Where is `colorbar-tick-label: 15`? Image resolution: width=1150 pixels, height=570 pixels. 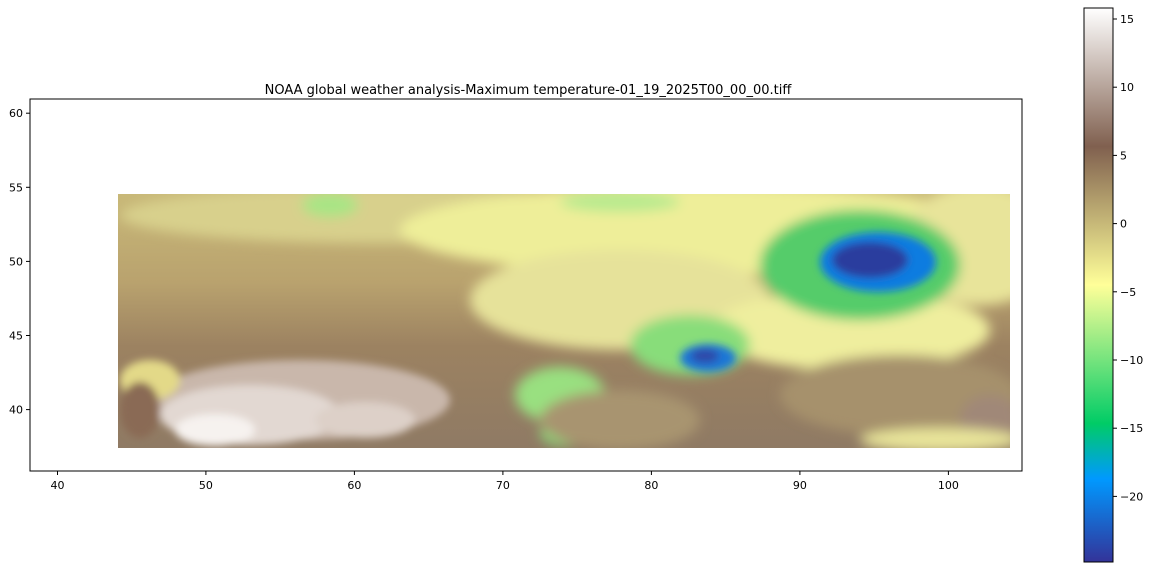 colorbar-tick-label: 15 is located at coordinates (1127, 19).